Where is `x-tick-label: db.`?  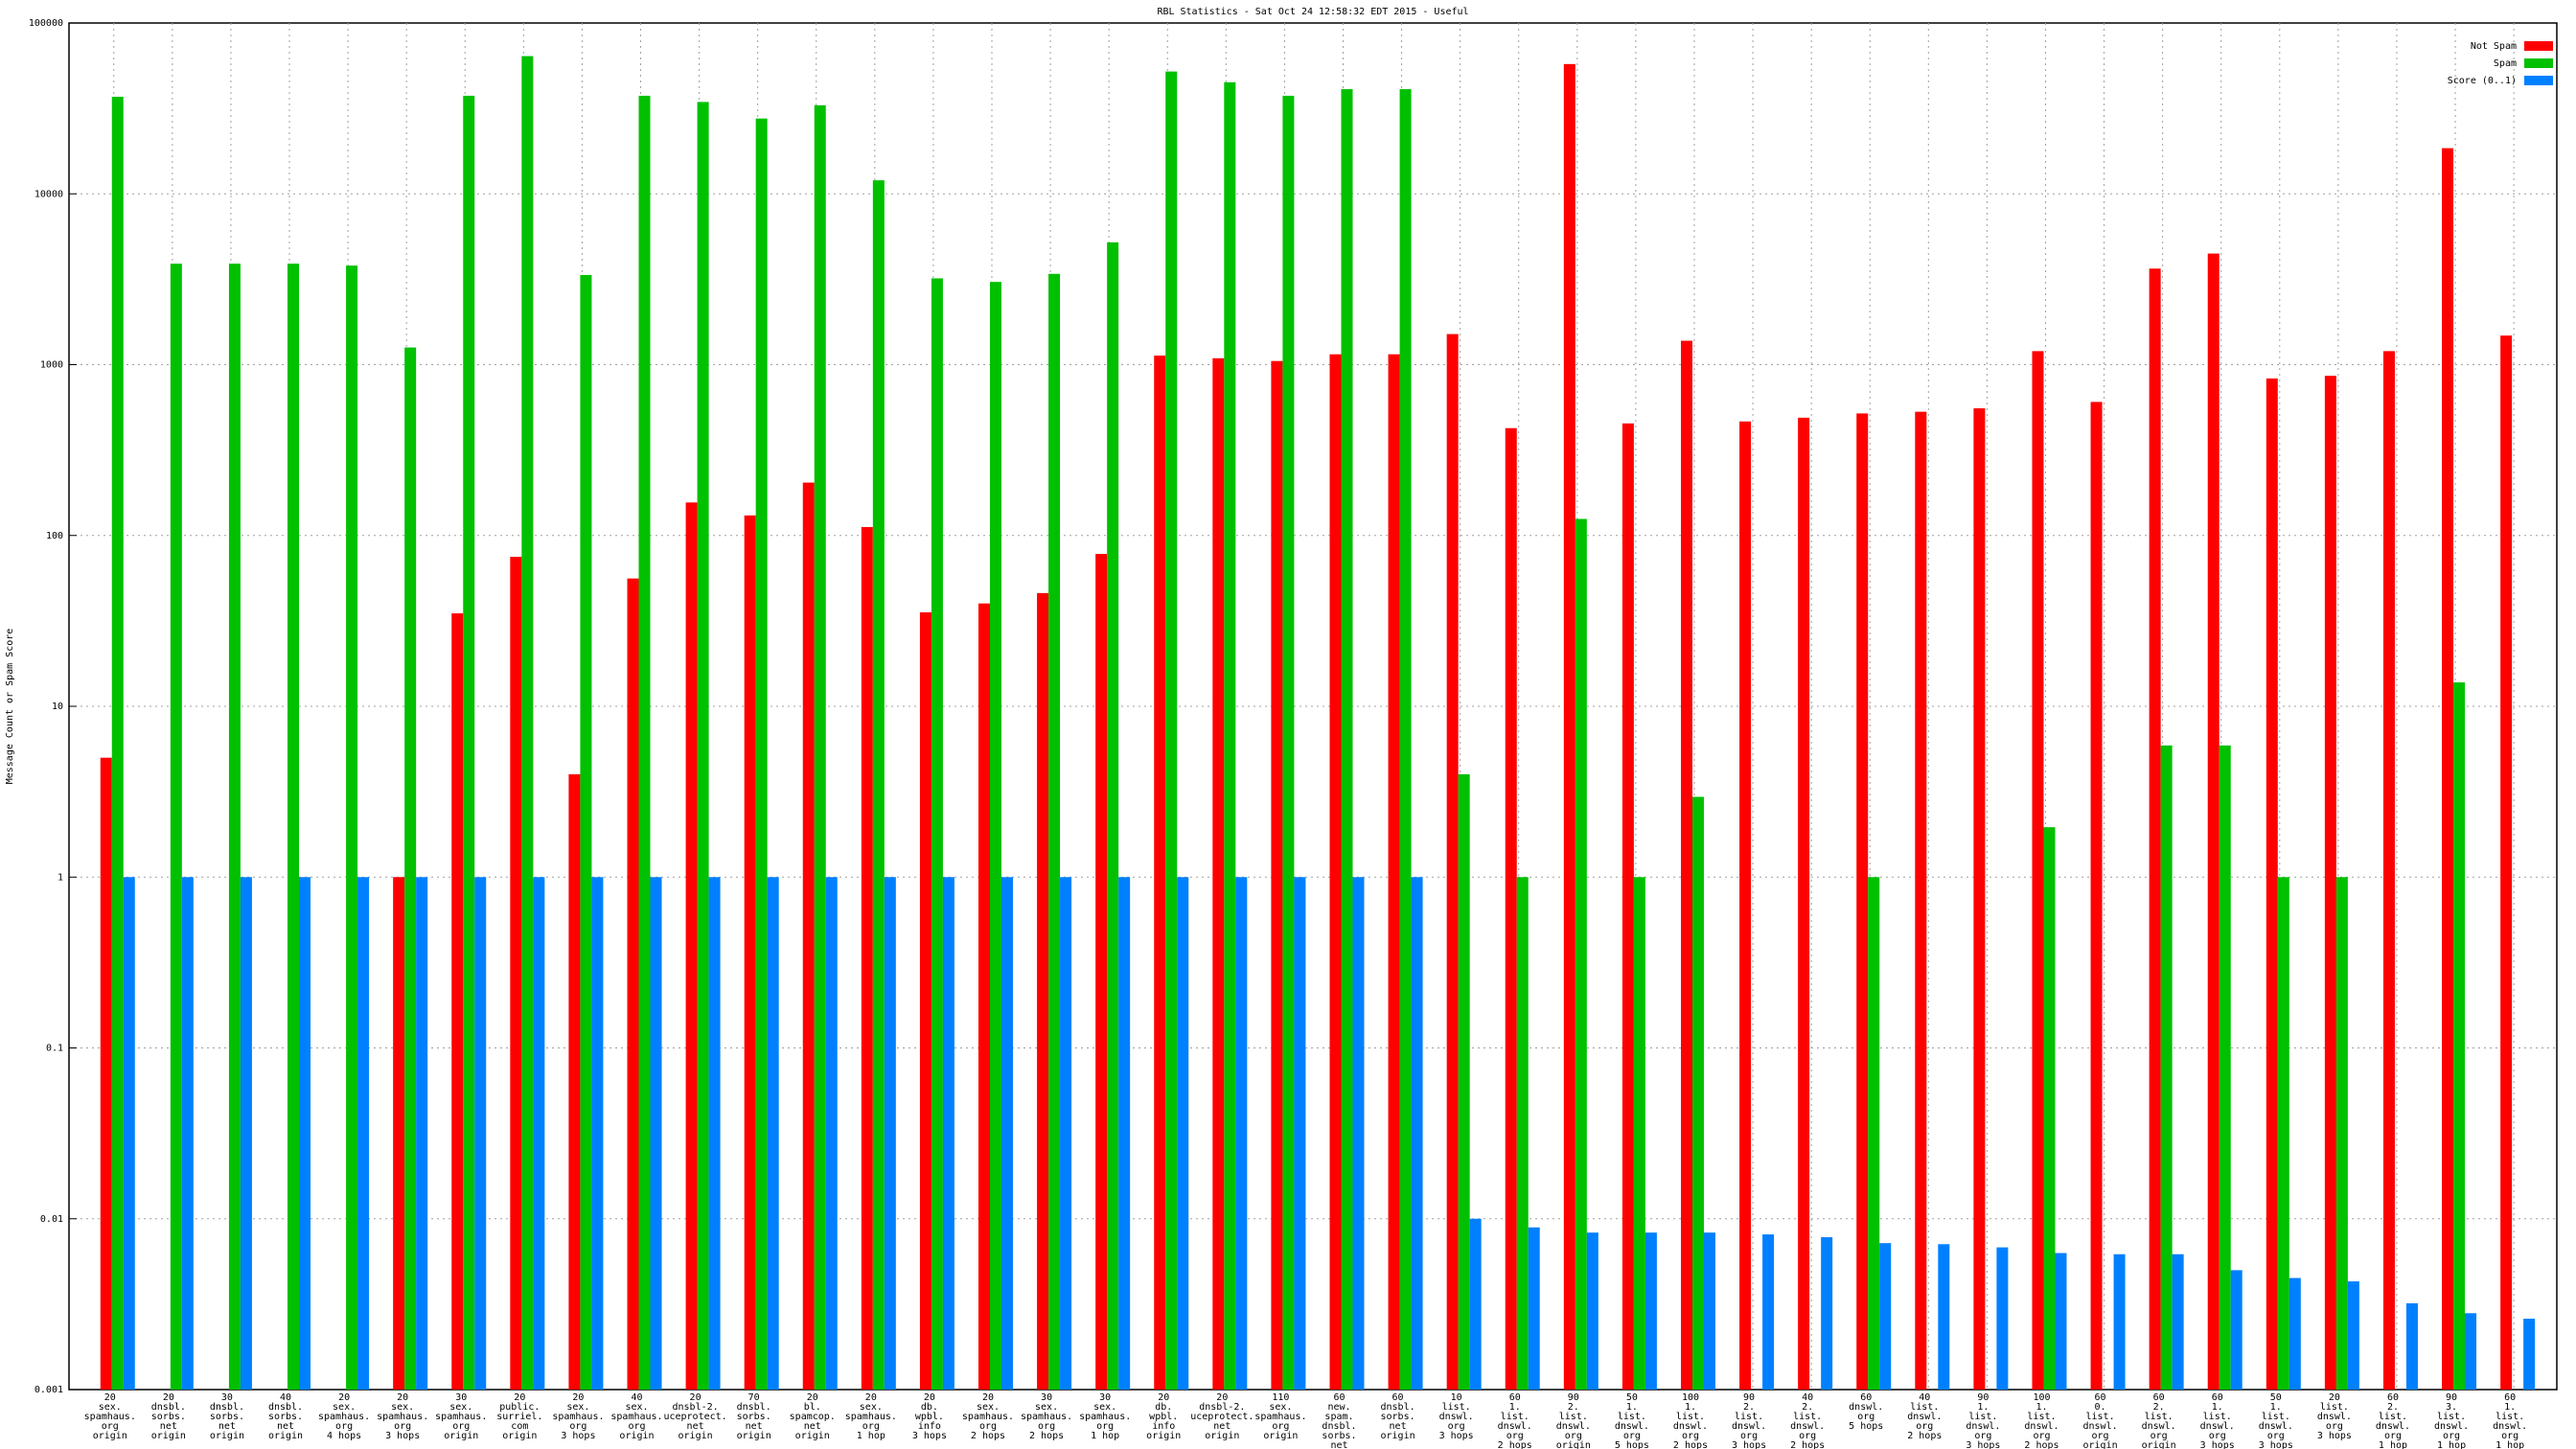 x-tick-label: db. is located at coordinates (1163, 1407).